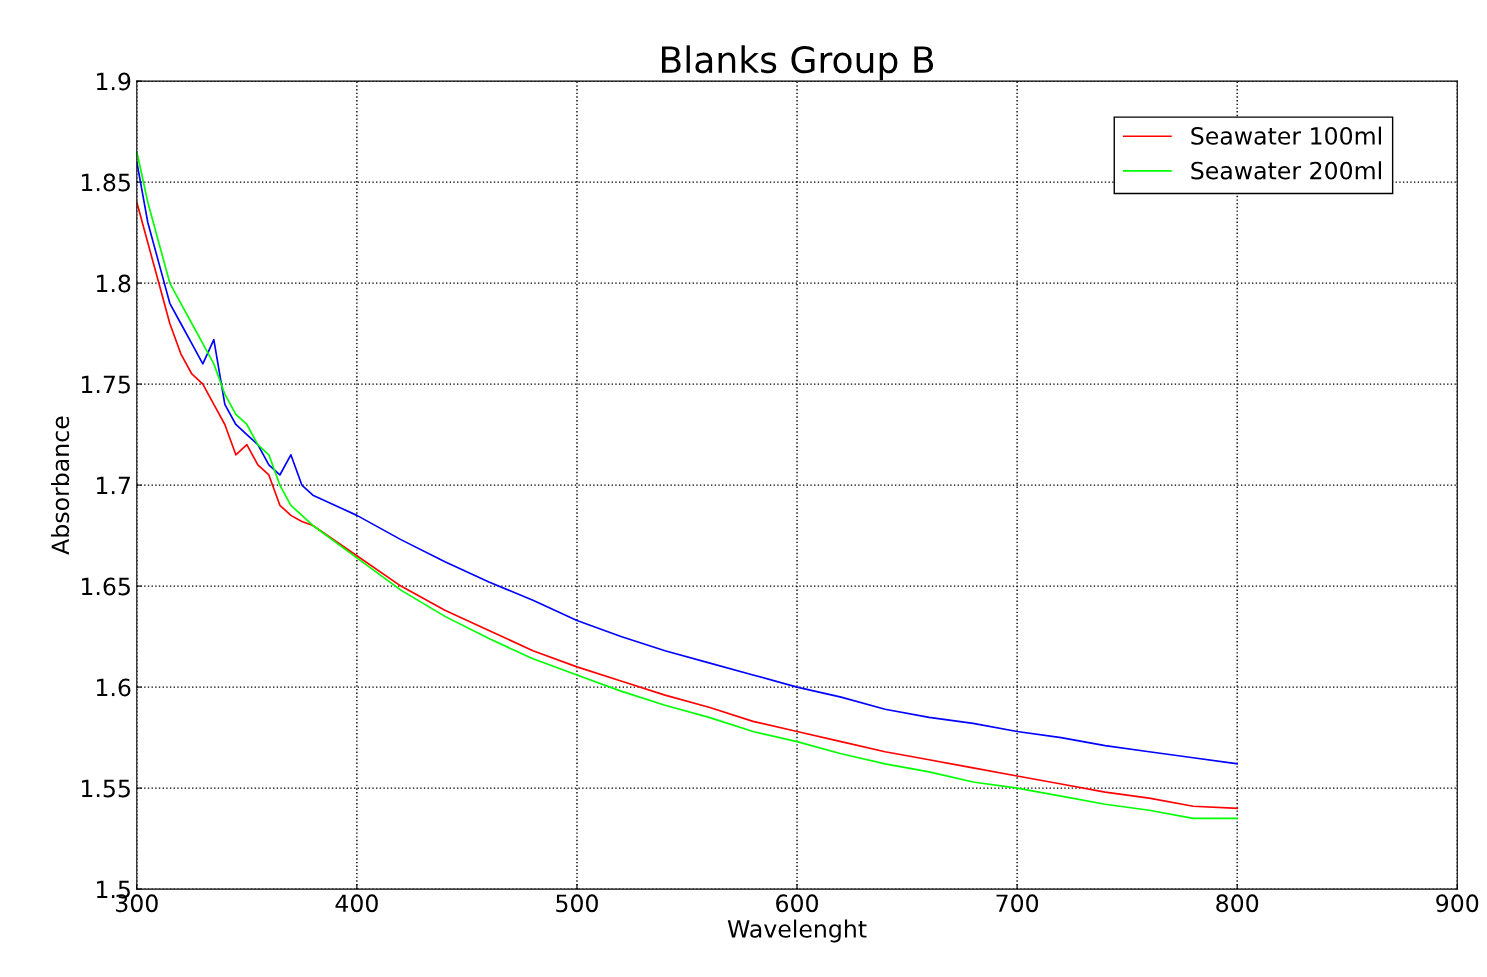 Image resolution: width=1487 pixels, height=977 pixels. Describe the element at coordinates (60, 485) in the screenshot. I see `y-axis-title: Absorbance` at that location.